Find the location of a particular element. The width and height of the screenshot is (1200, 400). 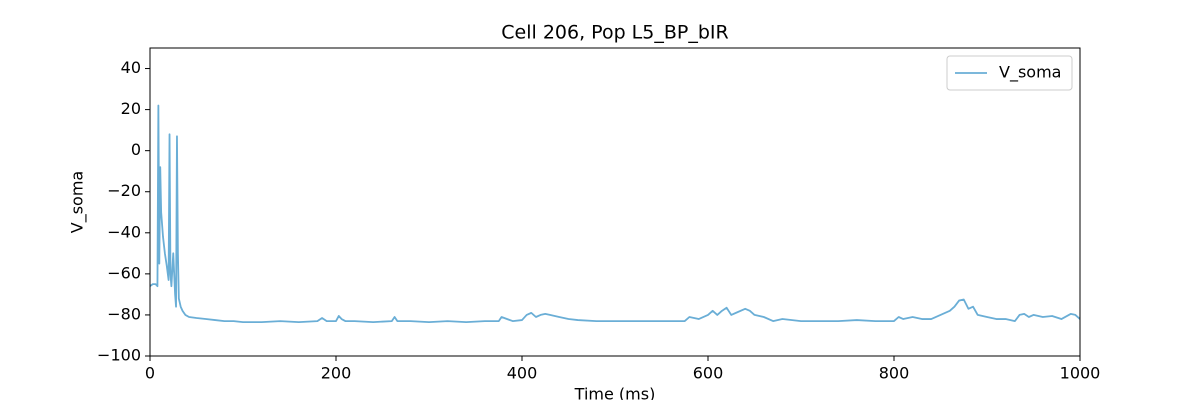

y-tick-label: −20 is located at coordinates (124, 190).